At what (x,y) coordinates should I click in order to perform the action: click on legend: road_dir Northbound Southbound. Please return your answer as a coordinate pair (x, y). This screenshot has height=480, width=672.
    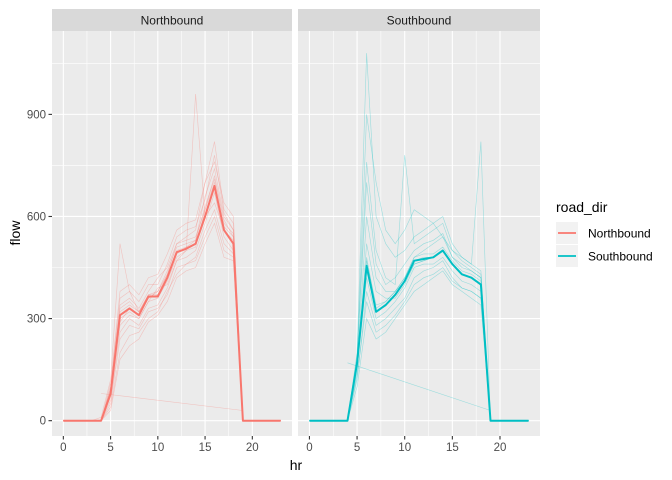
    Looking at the image, I should click on (604, 233).